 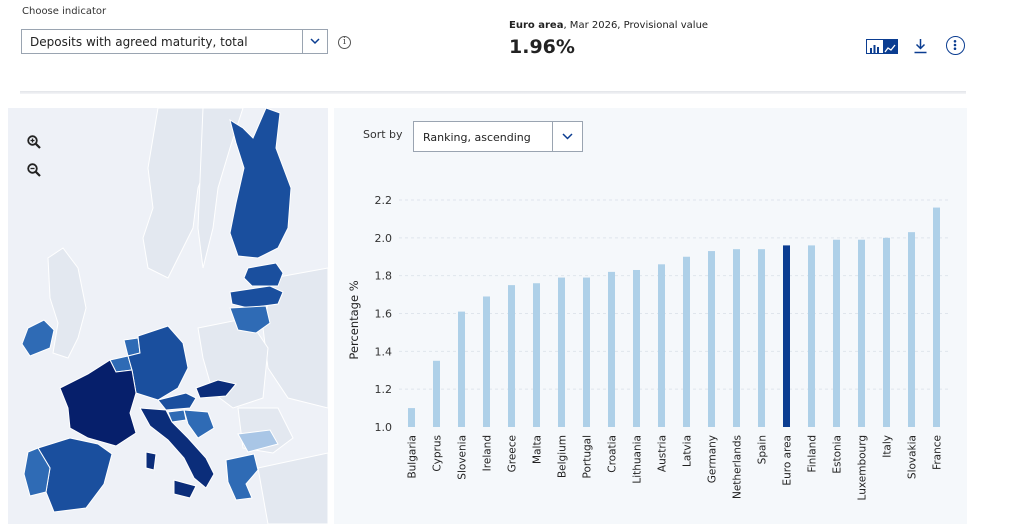 What do you see at coordinates (488, 453) in the screenshot?
I see `x-category-label: Ireland` at bounding box center [488, 453].